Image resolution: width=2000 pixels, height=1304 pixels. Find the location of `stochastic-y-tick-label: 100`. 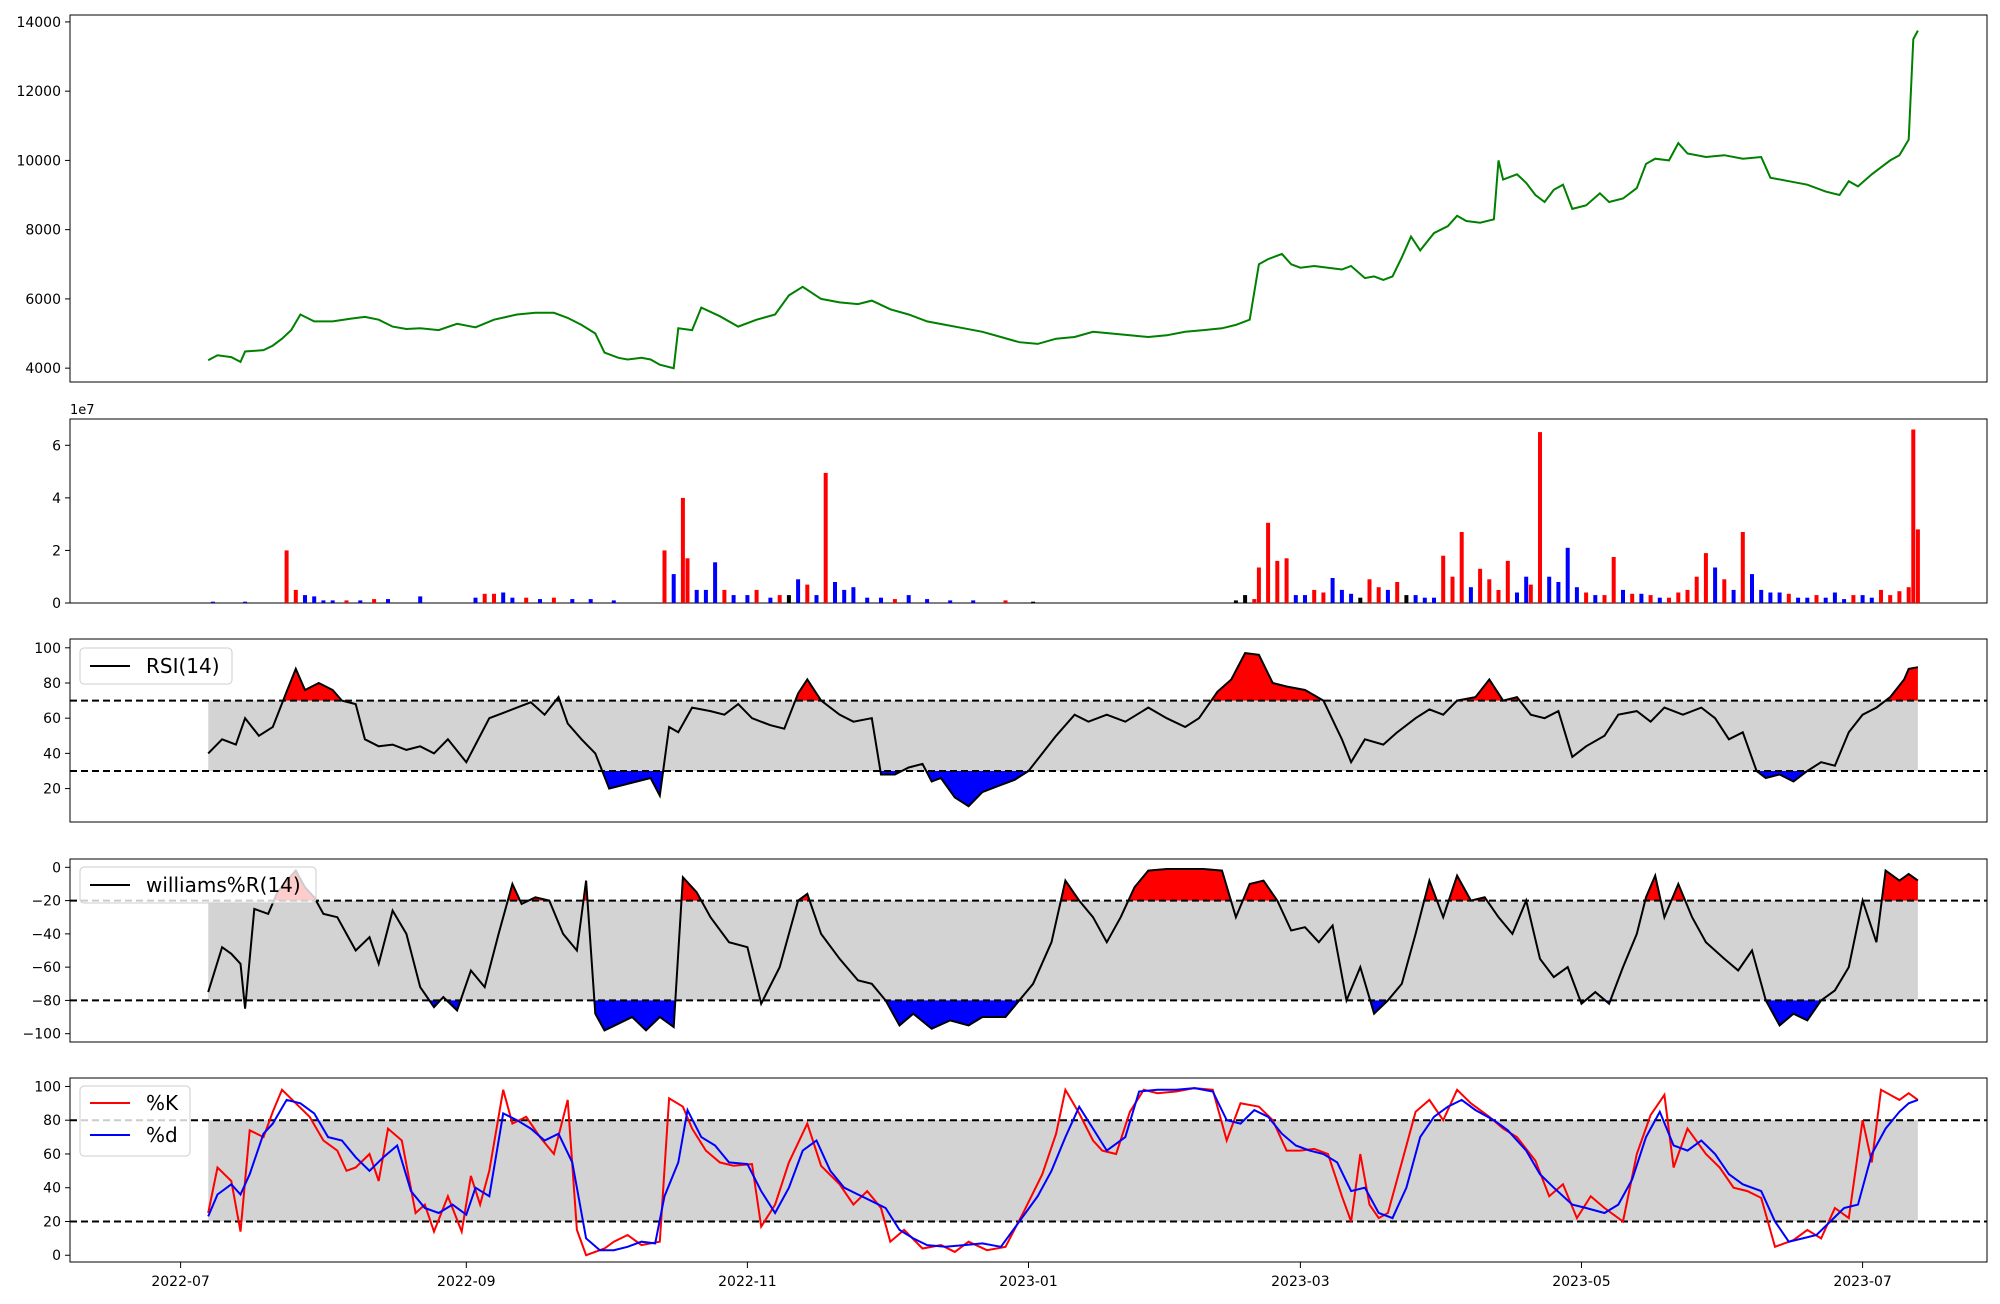

stochastic-y-tick-label: 100 is located at coordinates (47, 1087).